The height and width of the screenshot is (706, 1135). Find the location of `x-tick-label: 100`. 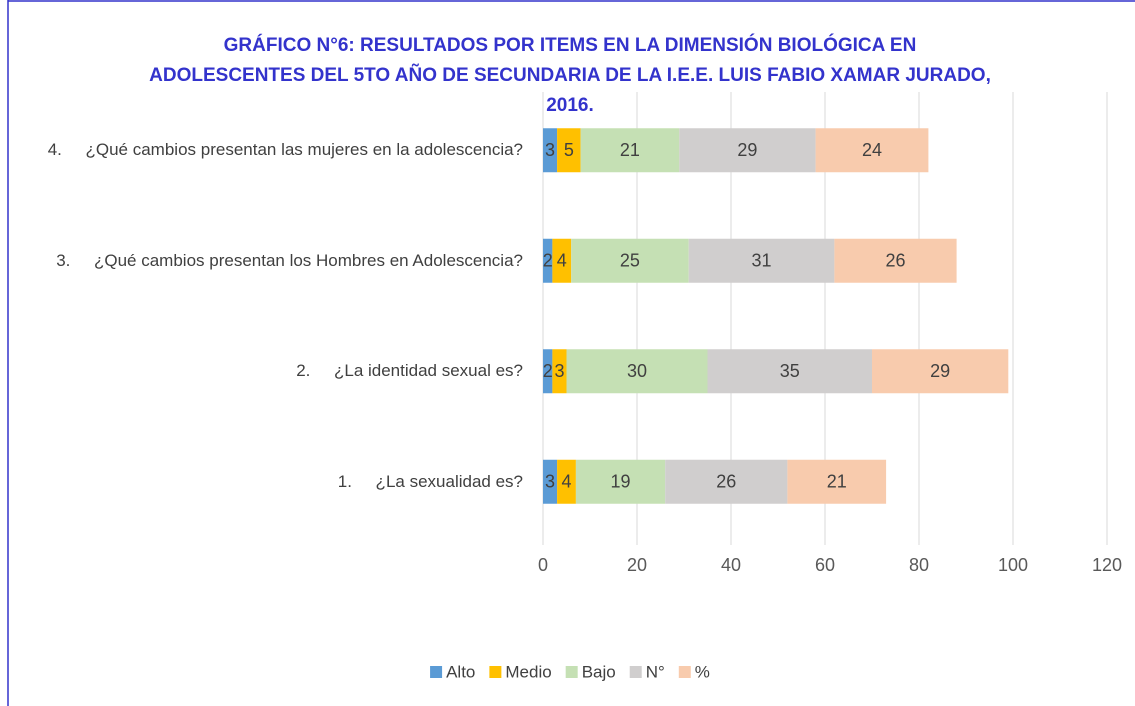

x-tick-label: 100 is located at coordinates (1013, 565).